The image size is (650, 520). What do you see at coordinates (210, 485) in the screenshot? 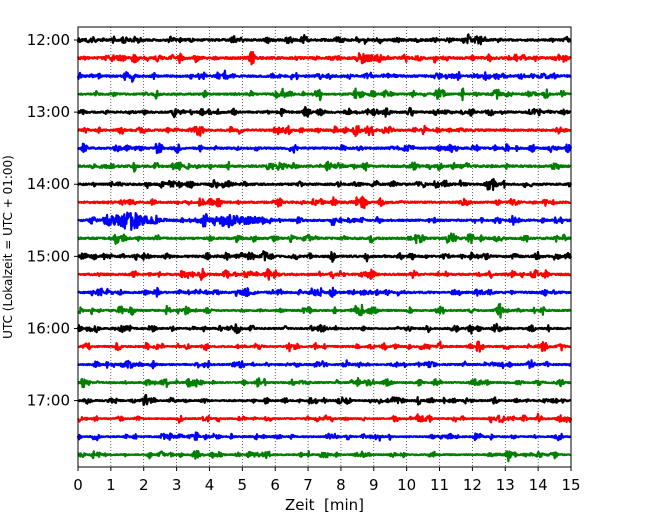
I see `x-tick-label: 4` at bounding box center [210, 485].